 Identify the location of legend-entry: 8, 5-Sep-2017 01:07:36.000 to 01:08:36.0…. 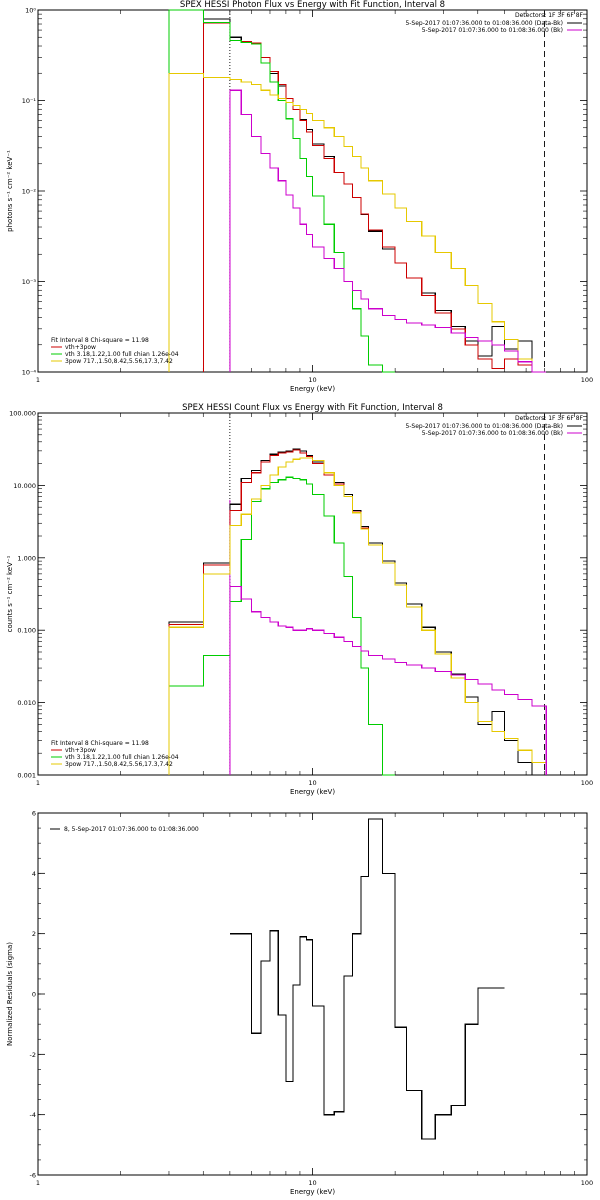
(131, 829).